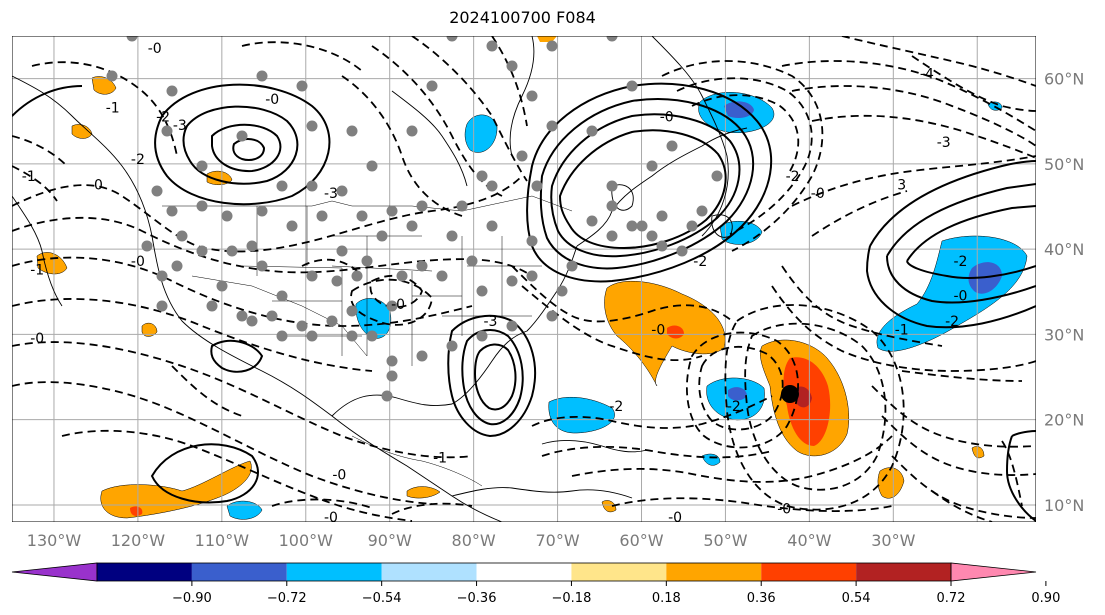  Describe the element at coordinates (306, 540) in the screenshot. I see `lon-tick-label: 100°W` at that location.